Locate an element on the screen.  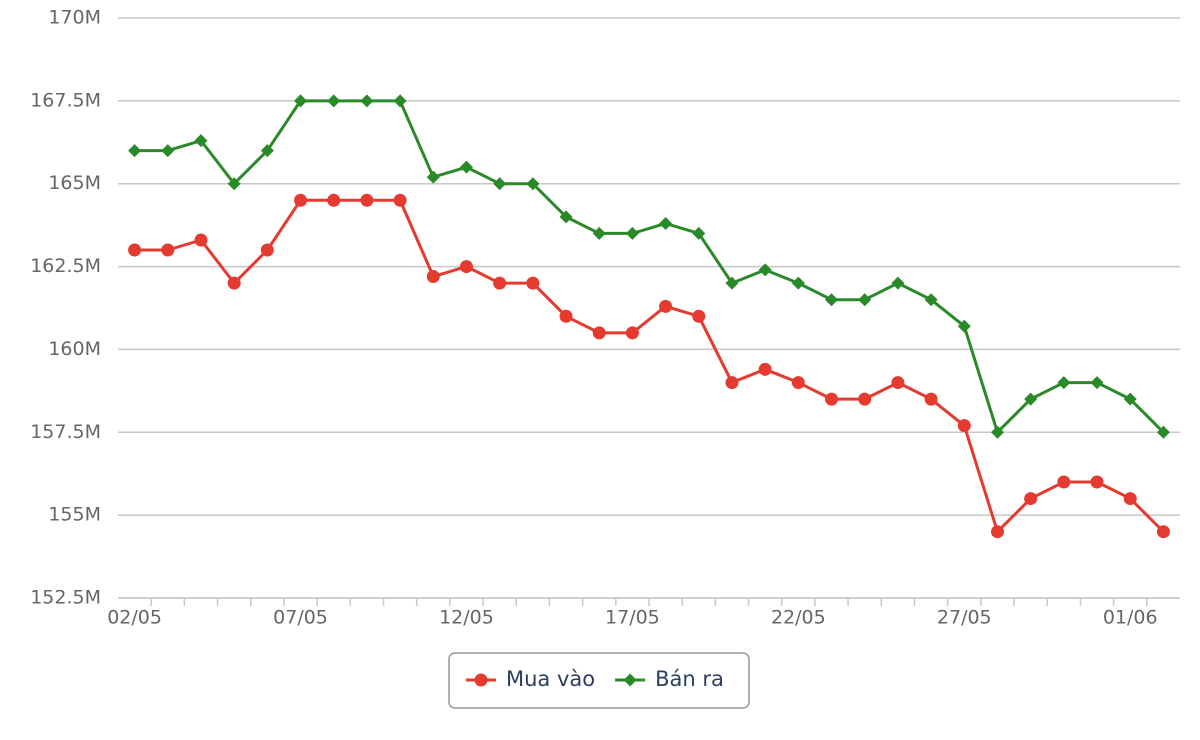
y-tick-label: 157.5M is located at coordinates (65, 432).